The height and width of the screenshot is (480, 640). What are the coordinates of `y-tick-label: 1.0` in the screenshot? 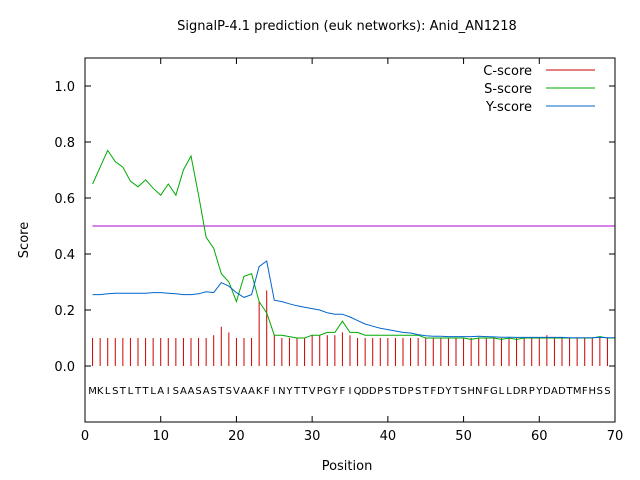 It's located at (64, 87).